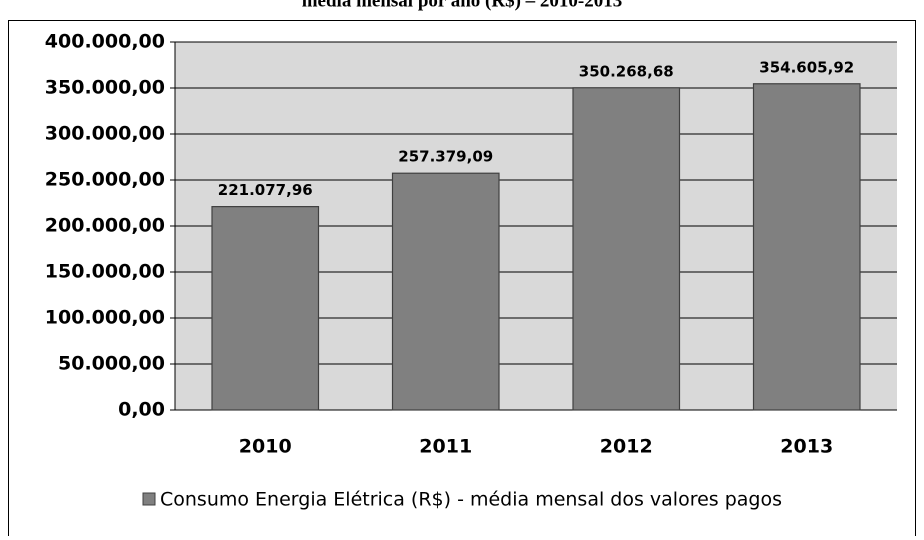 The height and width of the screenshot is (540, 924). What do you see at coordinates (445, 157) in the screenshot?
I see `data-label: 257.379,09` at bounding box center [445, 157].